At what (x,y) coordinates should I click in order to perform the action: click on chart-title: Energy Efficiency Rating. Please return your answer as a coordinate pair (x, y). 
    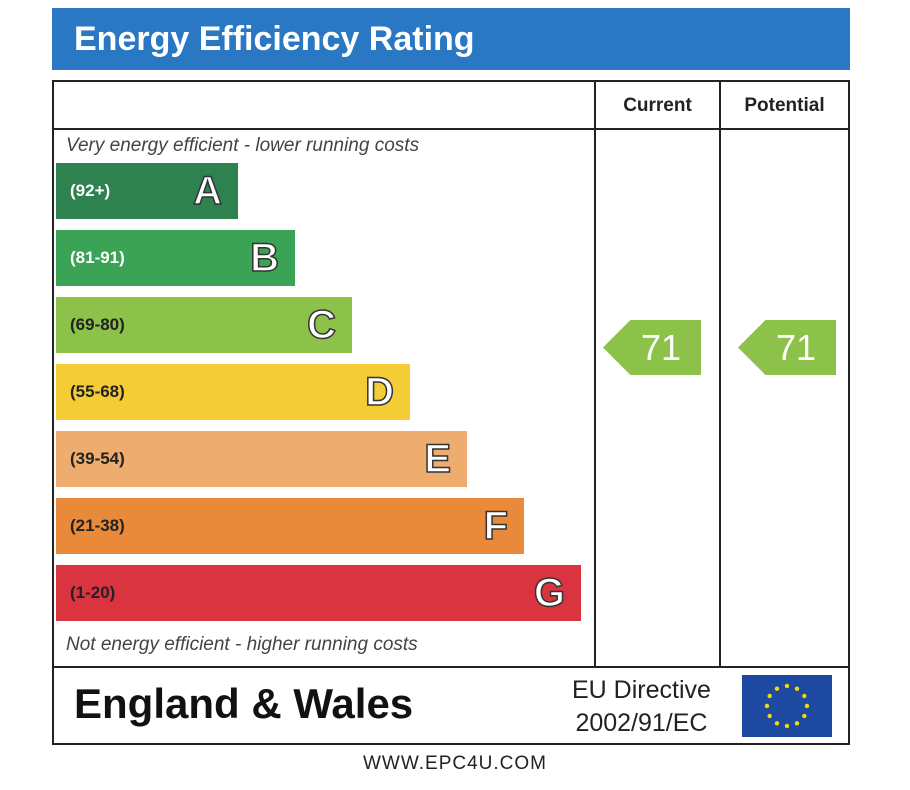
    Looking at the image, I should click on (274, 39).